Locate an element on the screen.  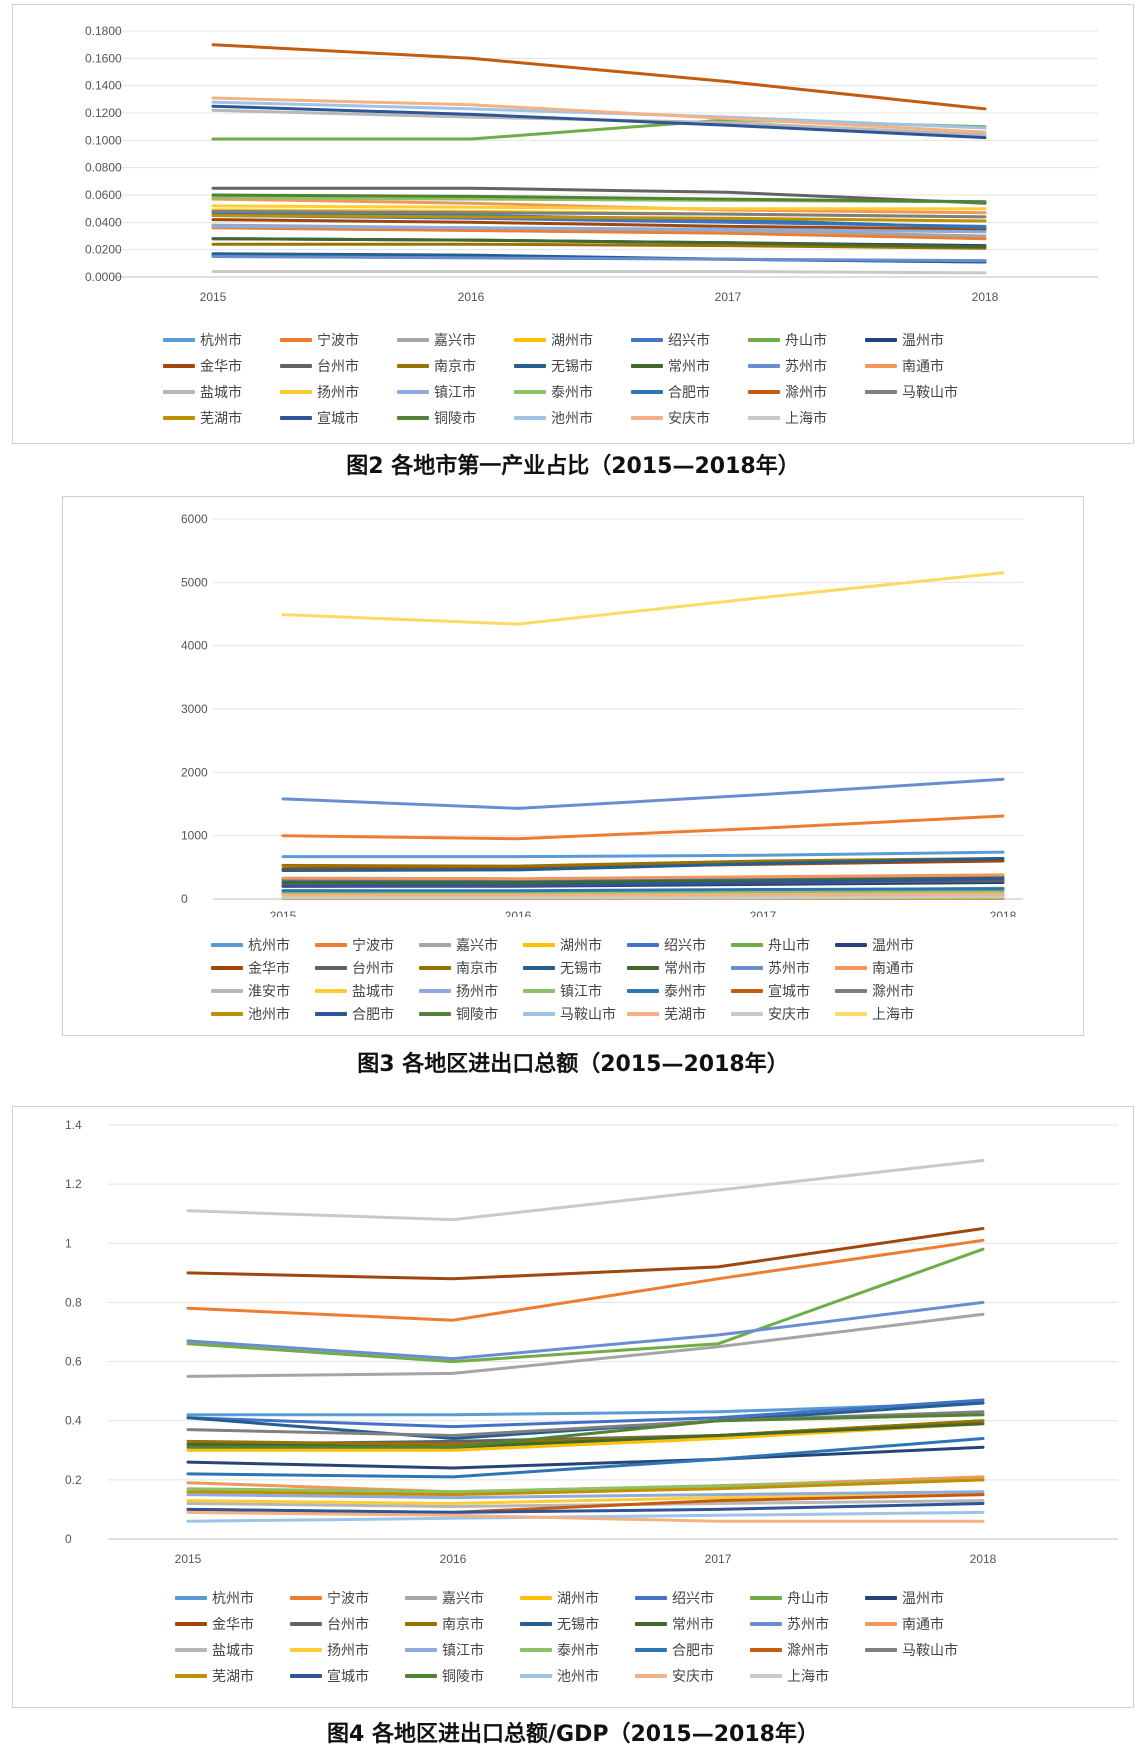
y-tick-label: 6000 is located at coordinates (194, 519).